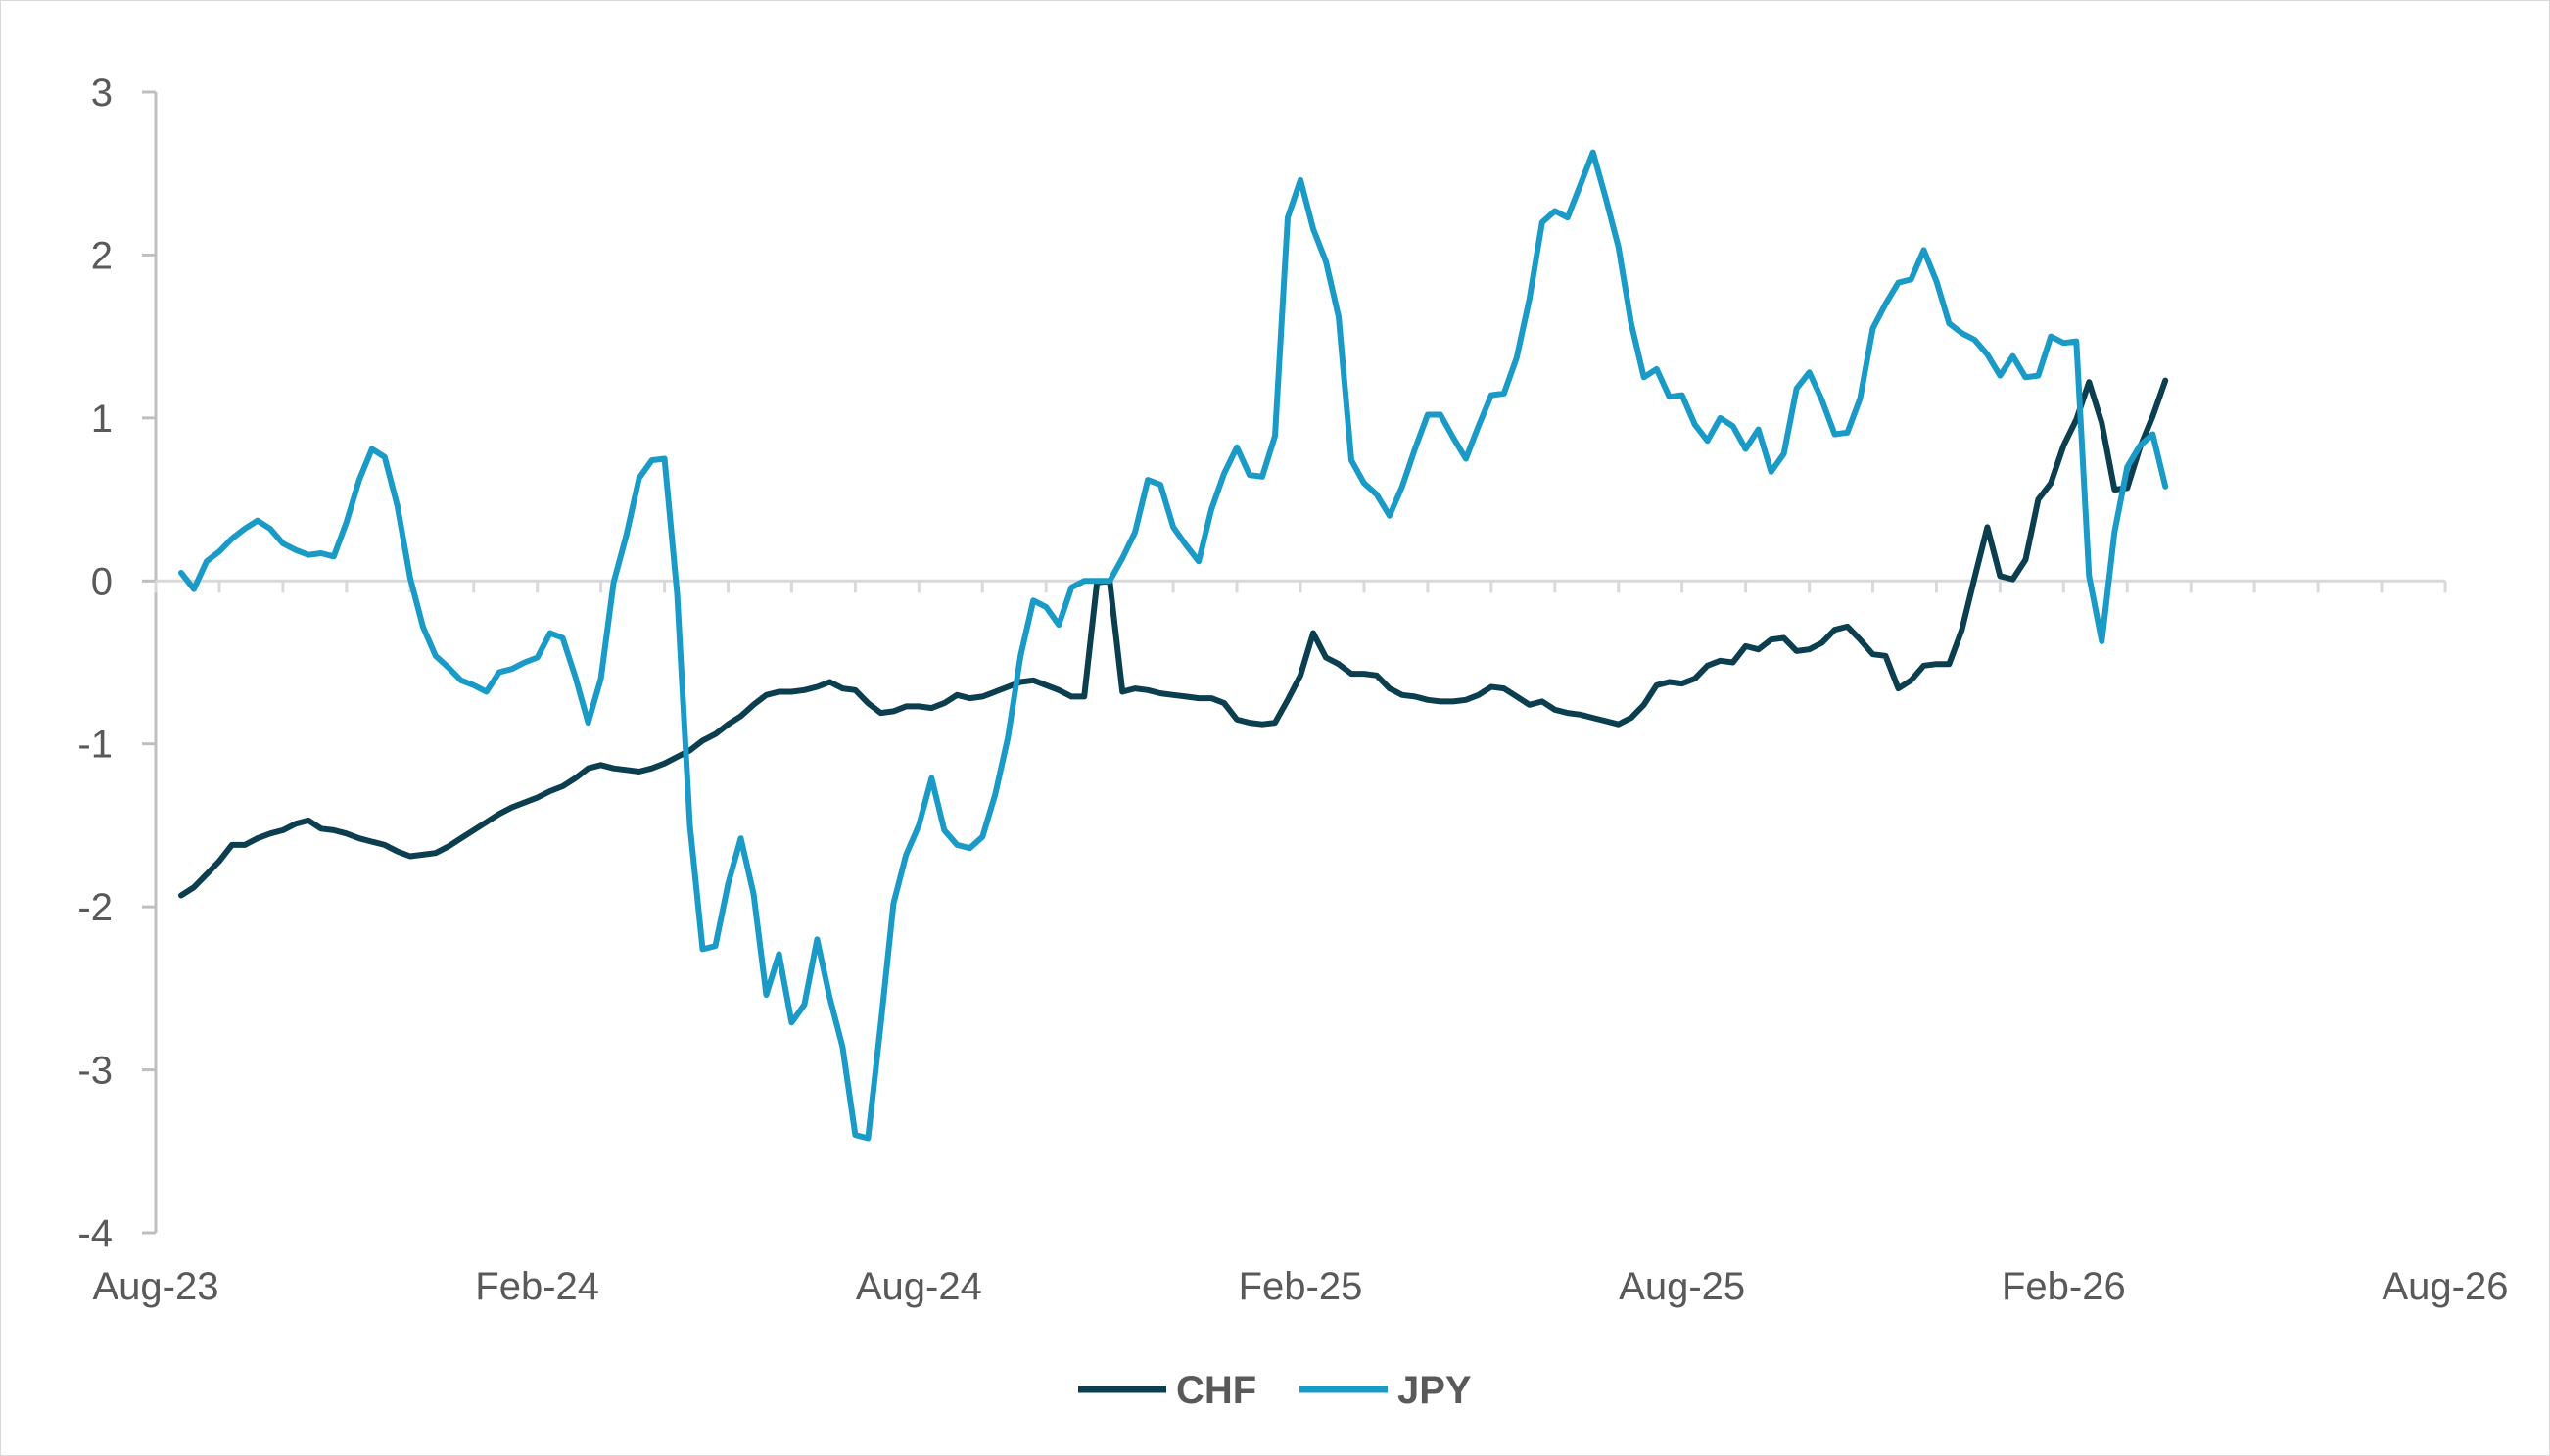  What do you see at coordinates (1216, 1390) in the screenshot?
I see `legend-label-chf: CHF` at bounding box center [1216, 1390].